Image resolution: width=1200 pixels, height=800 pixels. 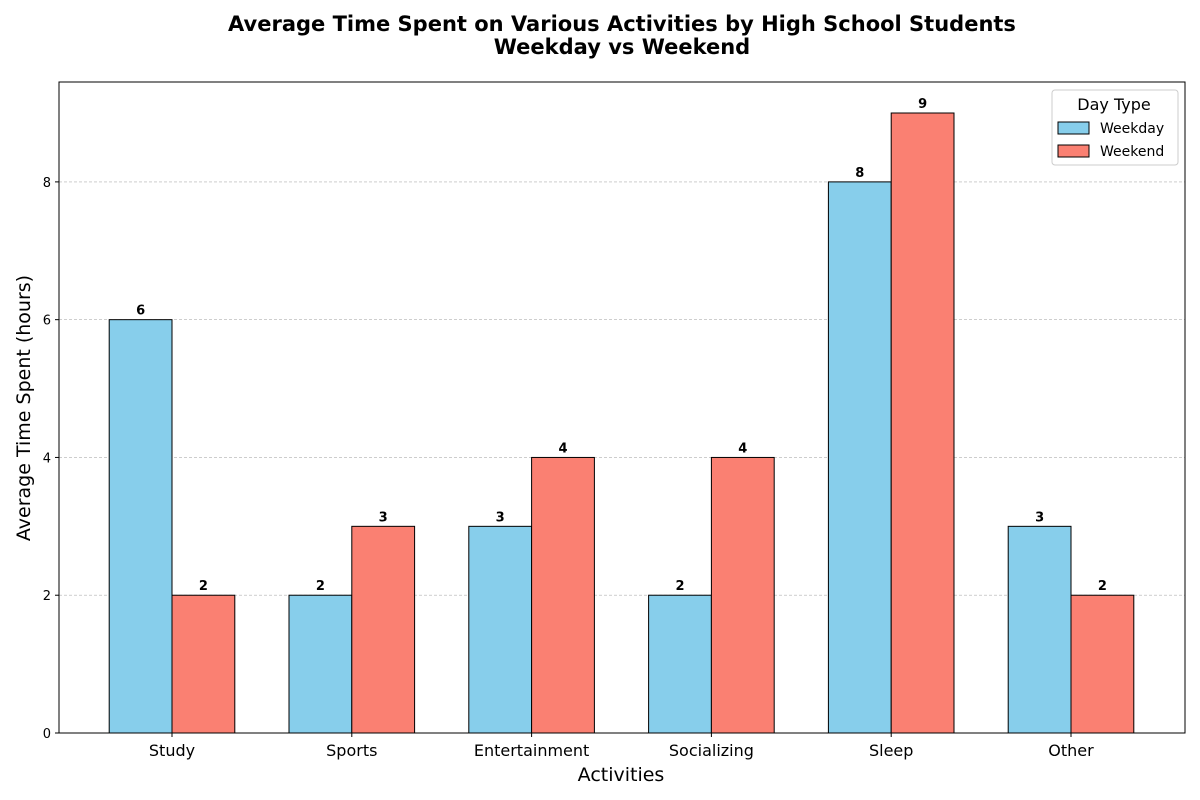 I want to click on x-tick-label: Socializing, so click(x=711, y=750).